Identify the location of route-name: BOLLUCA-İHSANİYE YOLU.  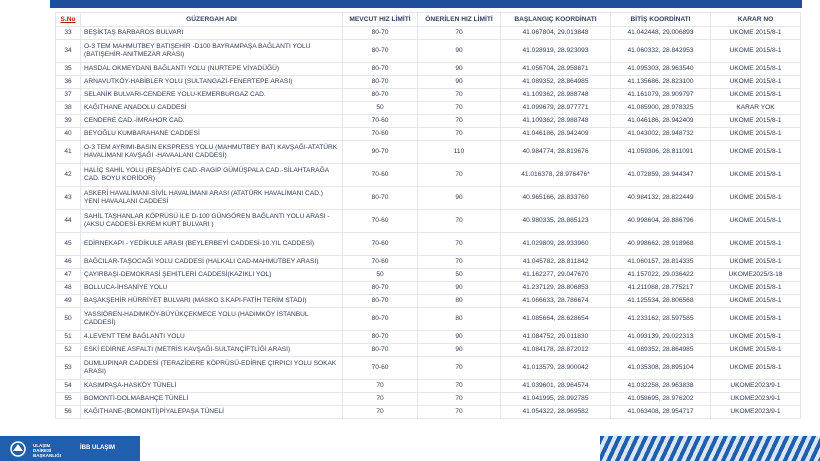
(211, 288).